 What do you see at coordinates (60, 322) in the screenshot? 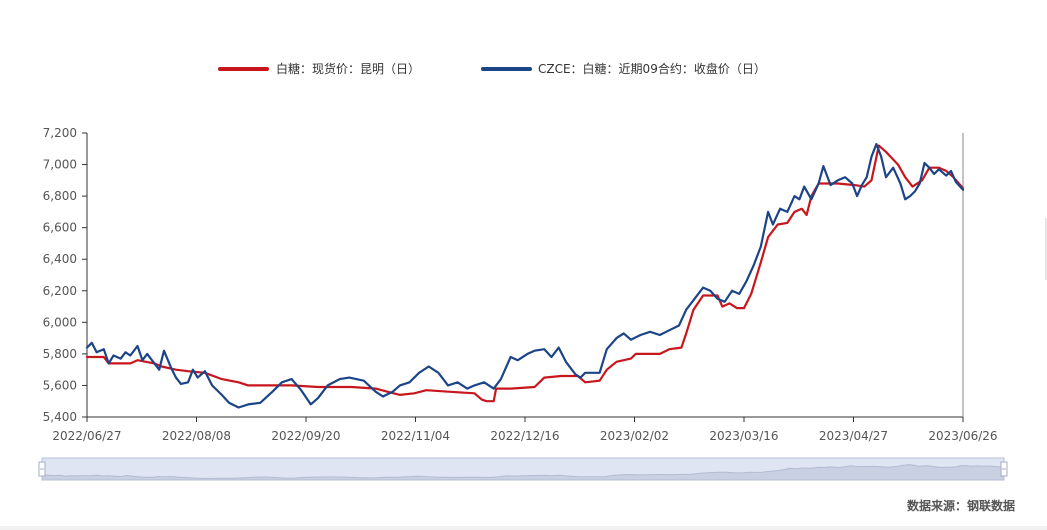
I see `y-tick-label: 6,000` at bounding box center [60, 322].